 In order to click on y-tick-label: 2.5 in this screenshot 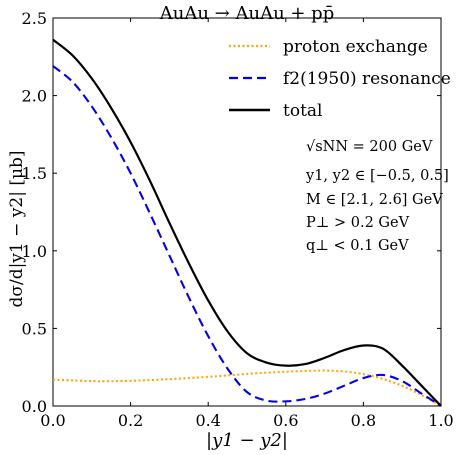, I will do `click(34, 18)`.